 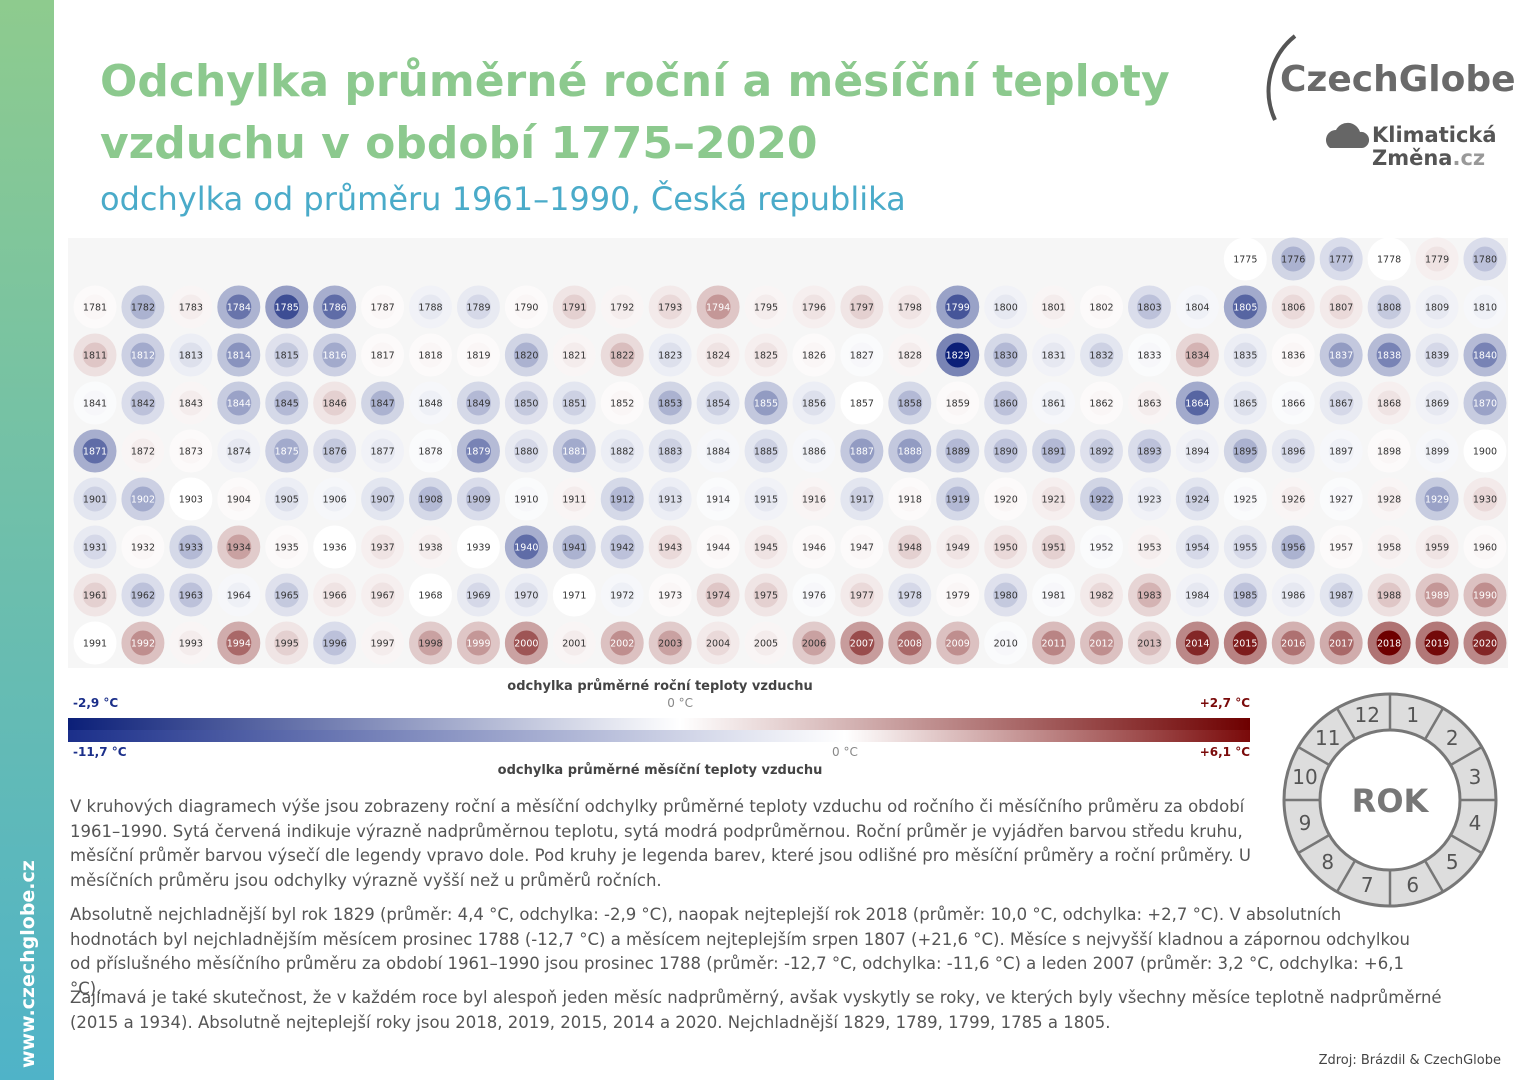 I want to click on year-label: 1996, so click(x=335, y=644).